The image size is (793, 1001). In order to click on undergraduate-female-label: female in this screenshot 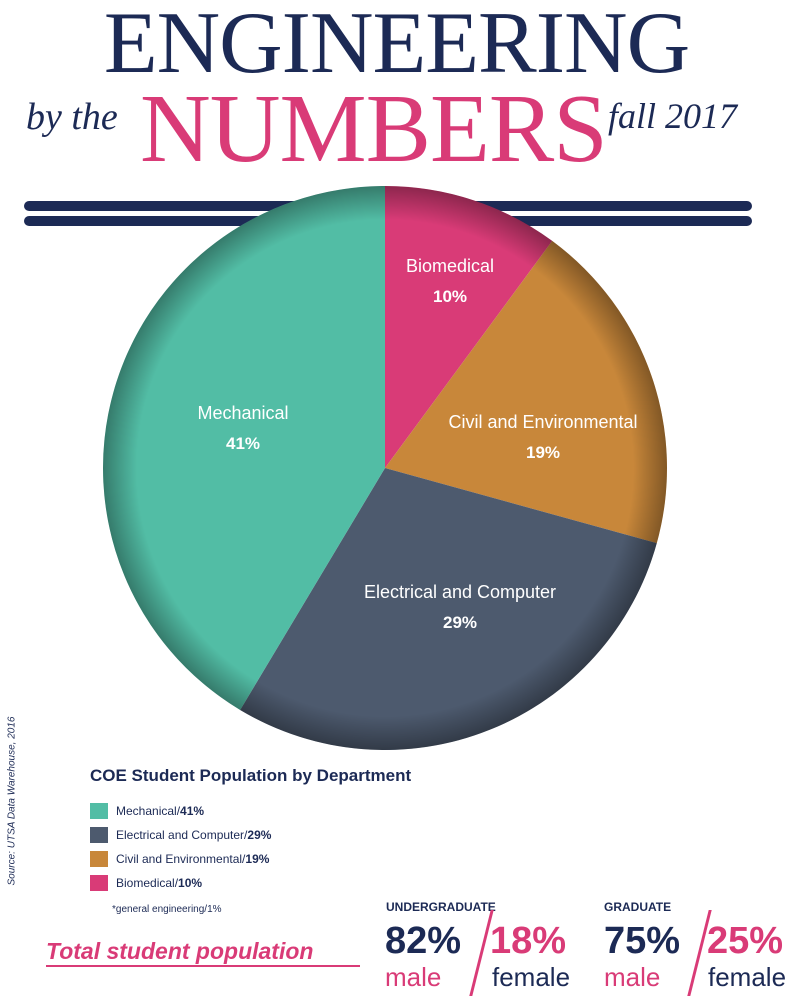, I will do `click(531, 977)`.